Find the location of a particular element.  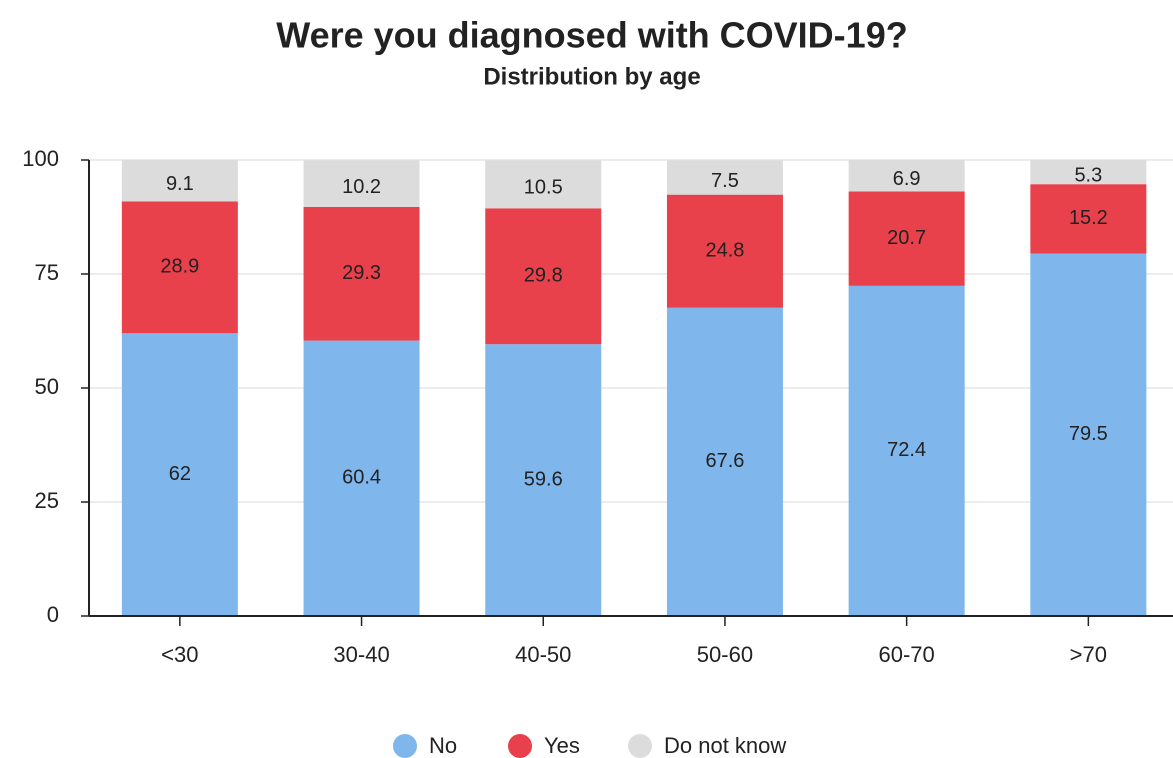

y-tick-label: 50 is located at coordinates (47, 386).